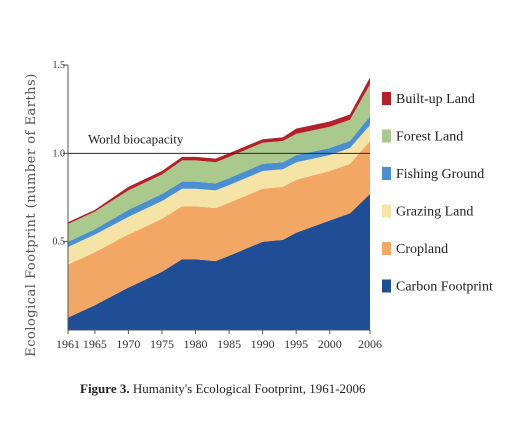 The height and width of the screenshot is (428, 515). I want to click on legend-swatch-fishing-ground, so click(386, 173).